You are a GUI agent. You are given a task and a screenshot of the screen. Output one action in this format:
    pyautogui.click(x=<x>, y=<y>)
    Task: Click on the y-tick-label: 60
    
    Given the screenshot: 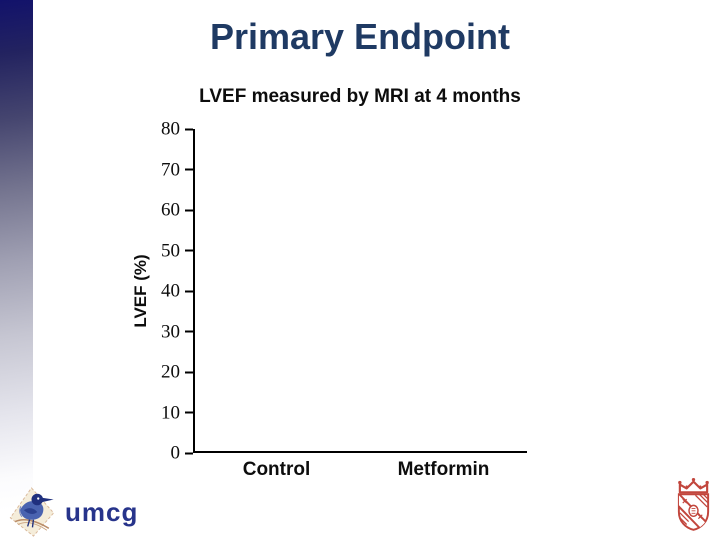 What is the action you would take?
    pyautogui.click(x=170, y=210)
    